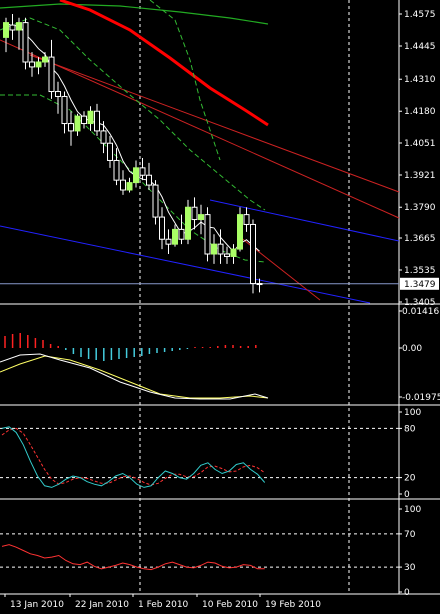  Describe the element at coordinates (37, 605) in the screenshot. I see `time-tick-label: 13 Jan 2010` at that location.